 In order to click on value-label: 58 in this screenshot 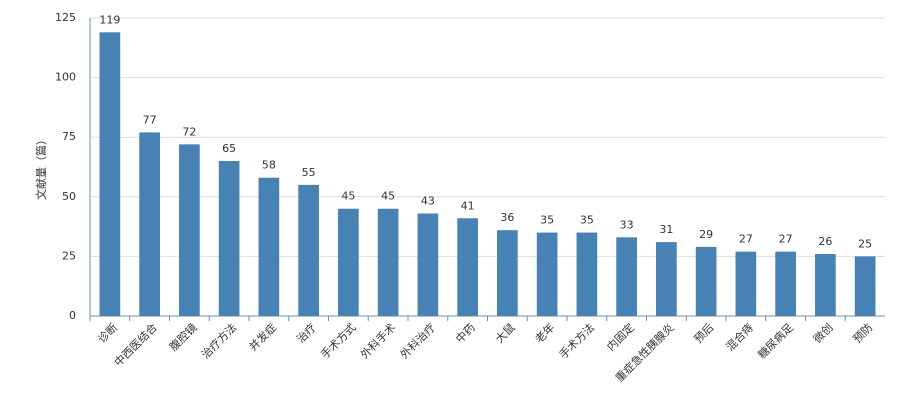, I will do `click(269, 165)`.